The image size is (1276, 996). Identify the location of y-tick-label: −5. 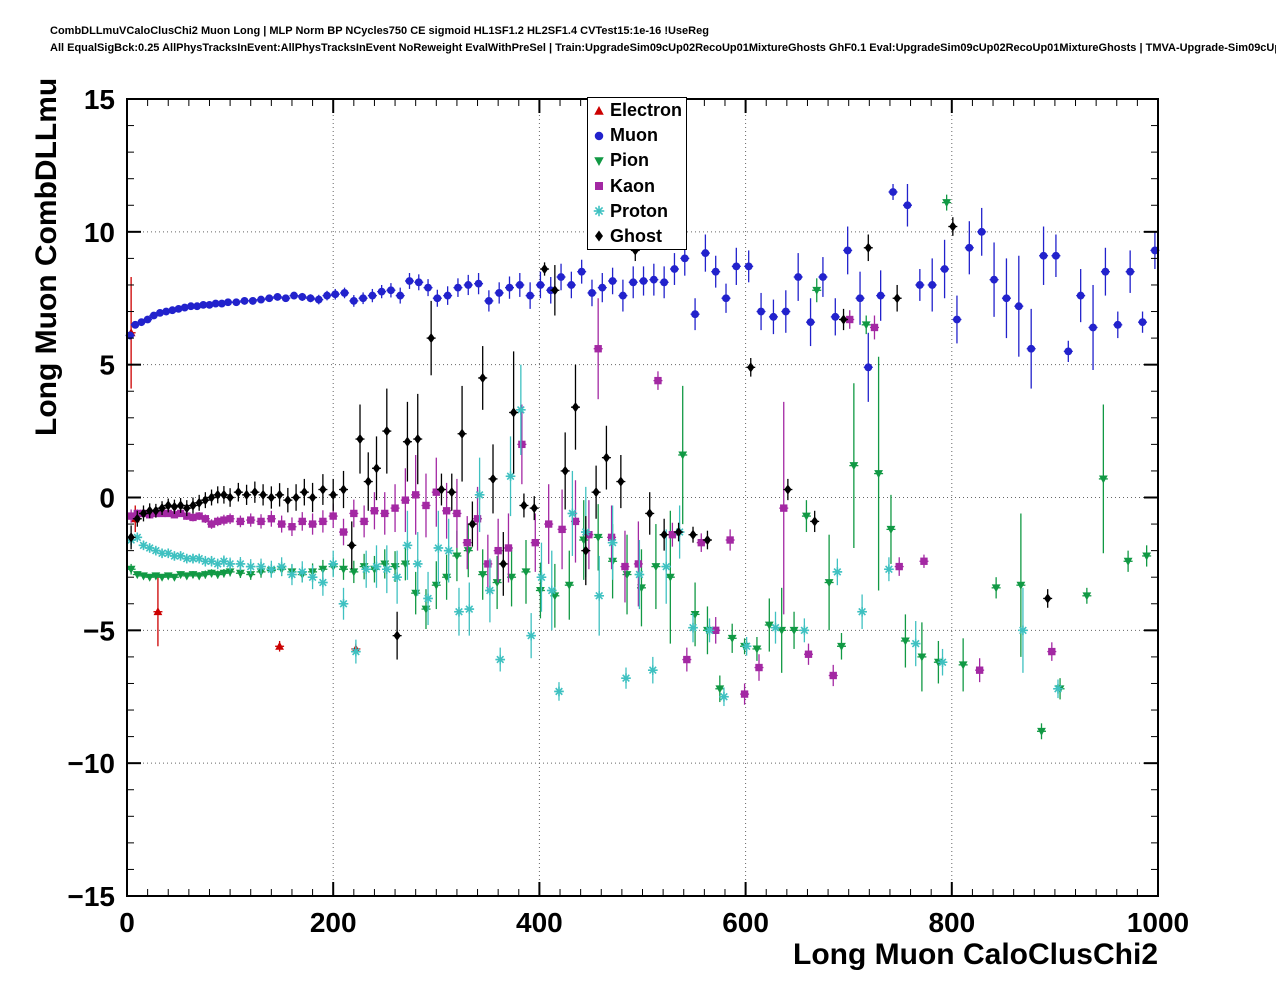
(99, 630).